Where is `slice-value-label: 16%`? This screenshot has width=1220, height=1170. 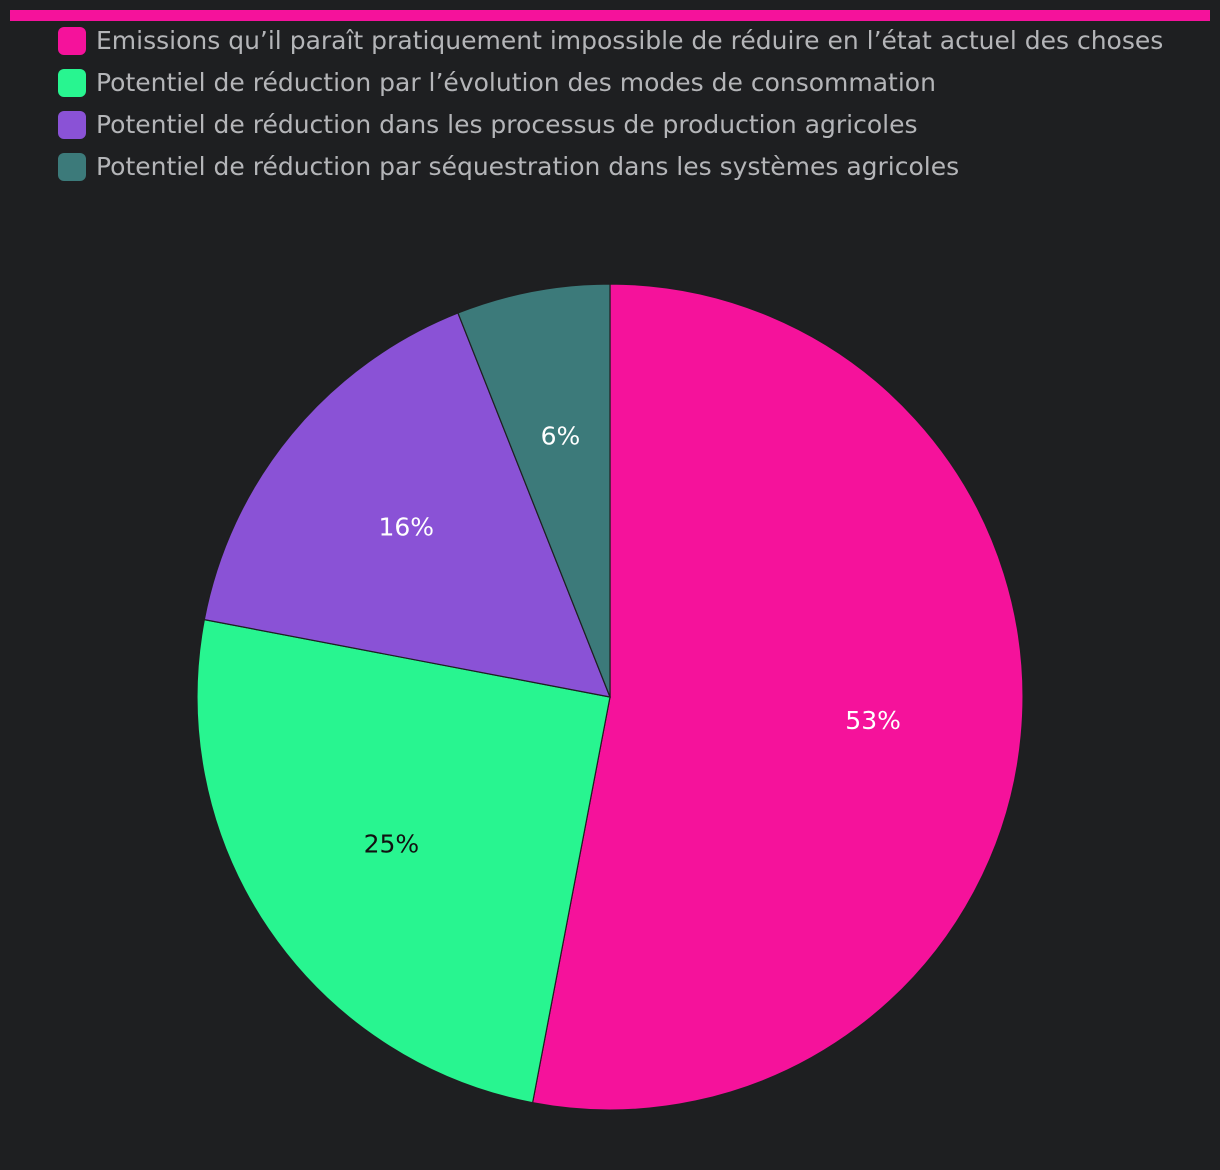 slice-value-label: 16% is located at coordinates (407, 527).